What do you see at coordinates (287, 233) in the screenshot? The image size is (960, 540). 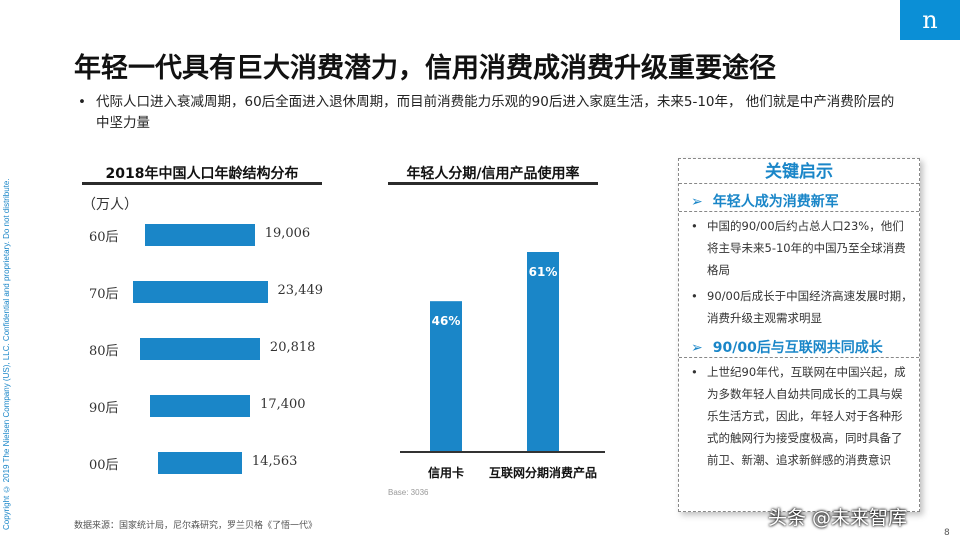 I see `population-value-label: 19,006` at bounding box center [287, 233].